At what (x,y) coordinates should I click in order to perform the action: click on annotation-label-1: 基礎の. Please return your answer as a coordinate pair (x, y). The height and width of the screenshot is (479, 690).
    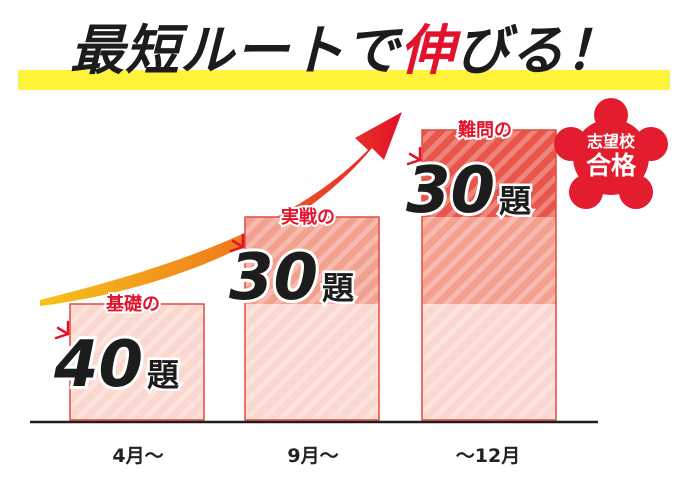
    Looking at the image, I should click on (132, 304).